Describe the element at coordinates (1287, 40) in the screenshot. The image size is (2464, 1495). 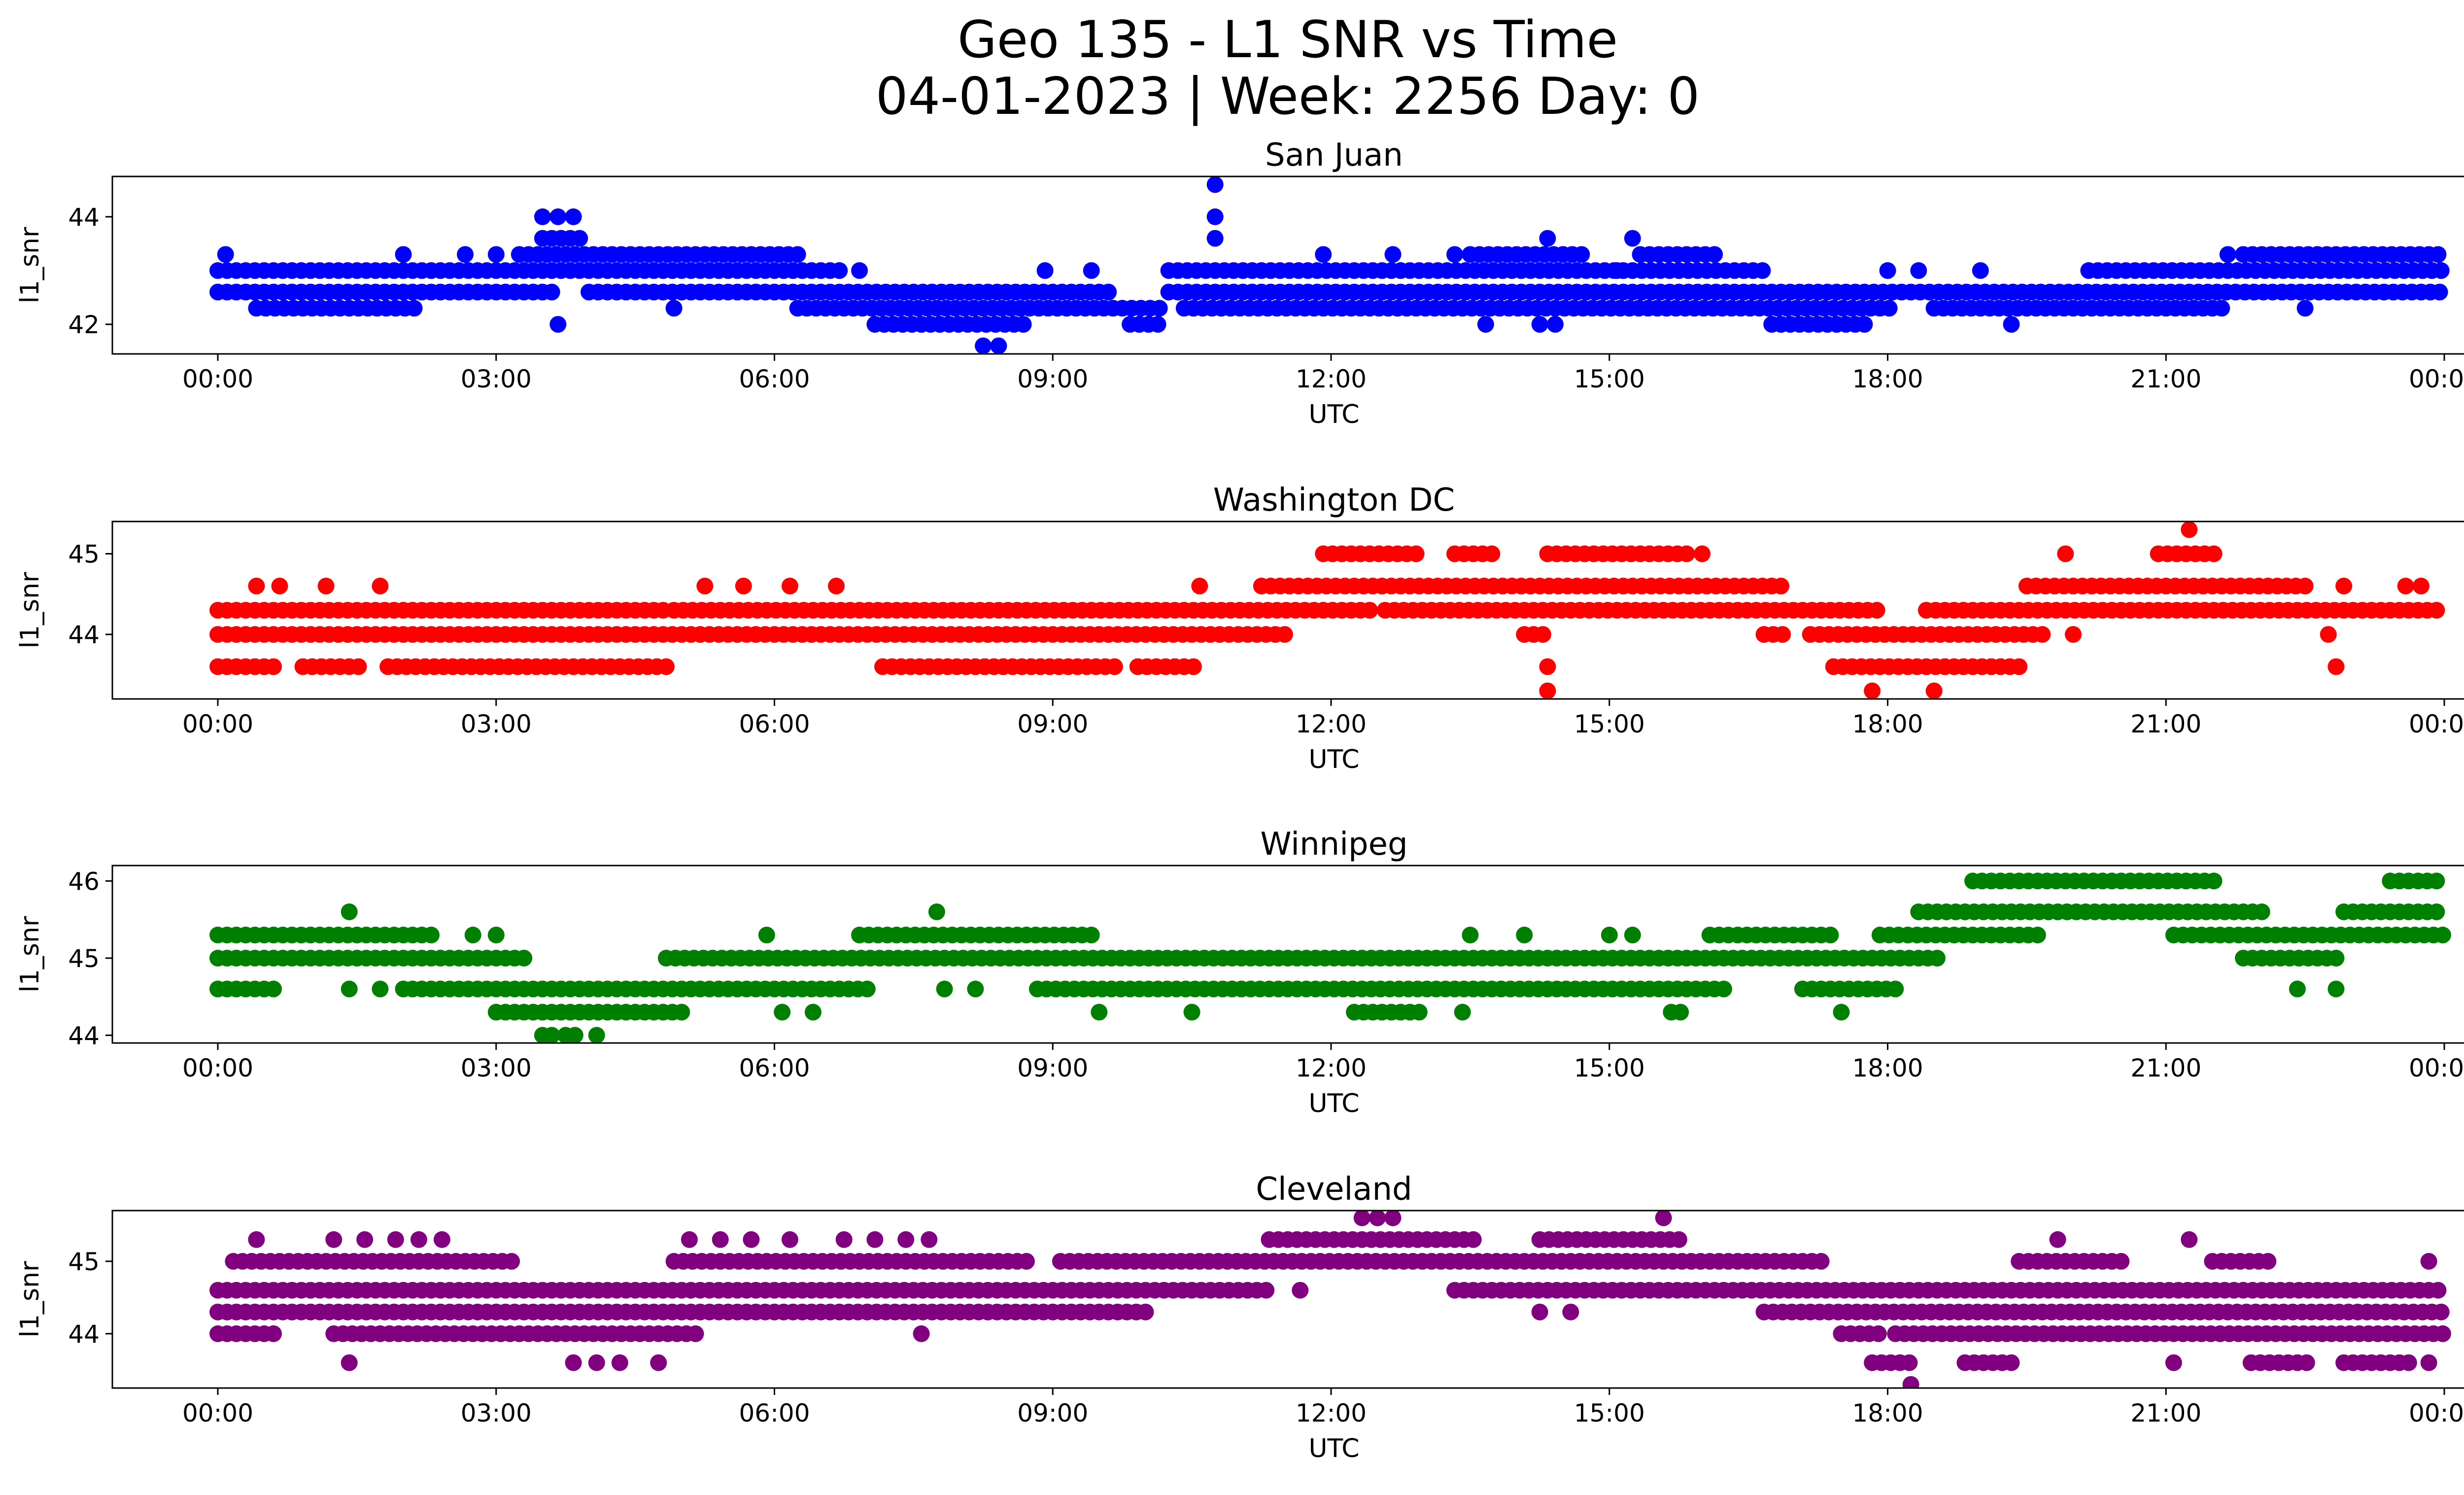
I see `figure-title-line-1: Geo 135 - L1 SNR vs Time` at that location.